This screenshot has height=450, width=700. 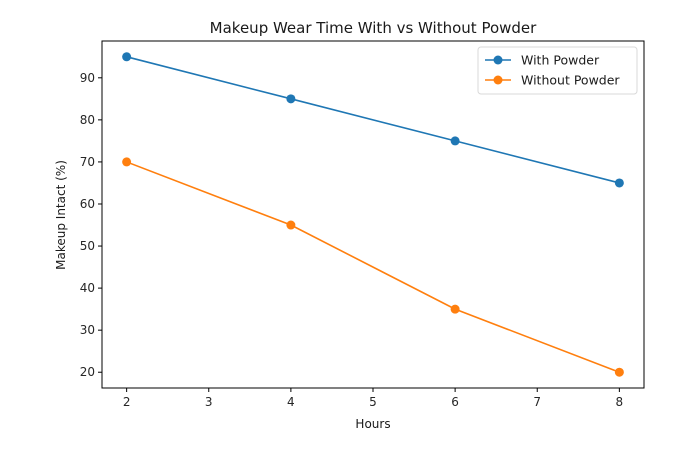 I want to click on legend-item: Without Powder, so click(x=552, y=80).